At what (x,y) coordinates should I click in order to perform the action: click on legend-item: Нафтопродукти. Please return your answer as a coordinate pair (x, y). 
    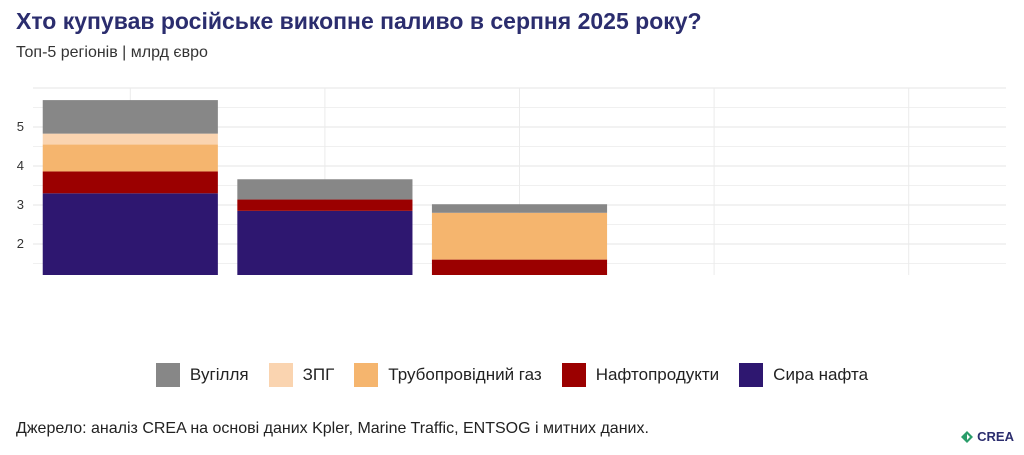
    Looking at the image, I should click on (640, 375).